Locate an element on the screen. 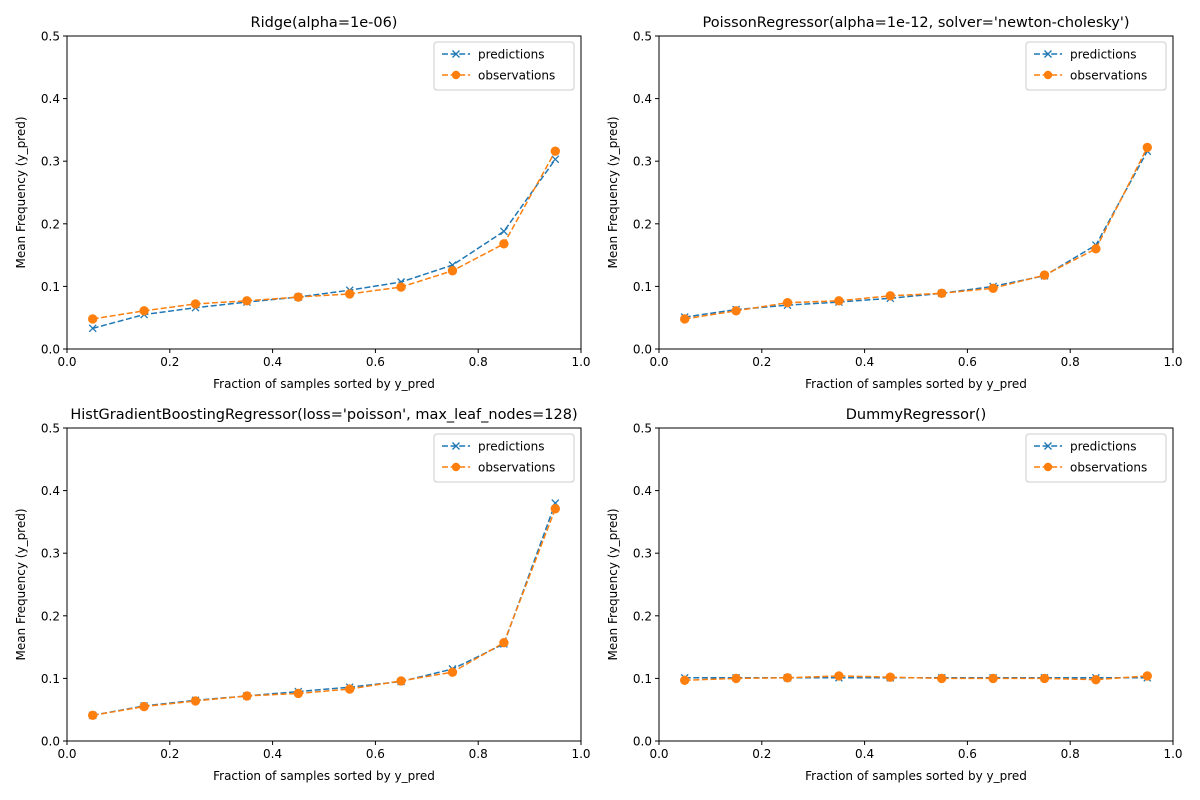  x-axis-label: Fraction of samples sorted by y_pred is located at coordinates (324, 384).